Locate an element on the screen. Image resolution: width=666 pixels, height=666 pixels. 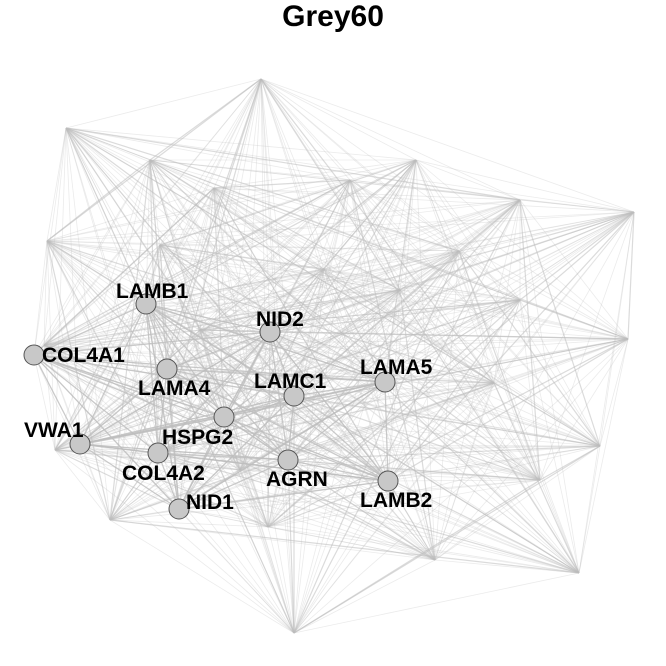
node-label-nid1: NID1 is located at coordinates (210, 502).